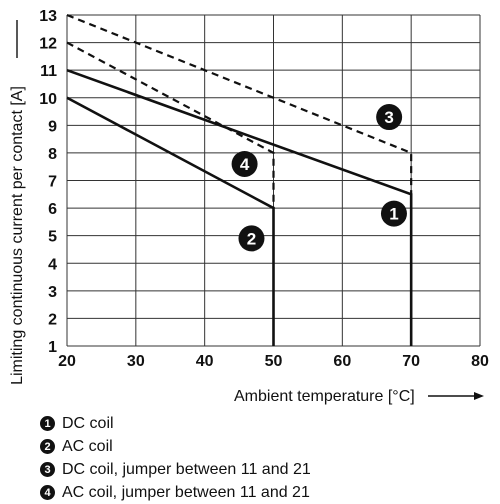  Describe the element at coordinates (47, 469) in the screenshot. I see `legend-marker: 3` at that location.